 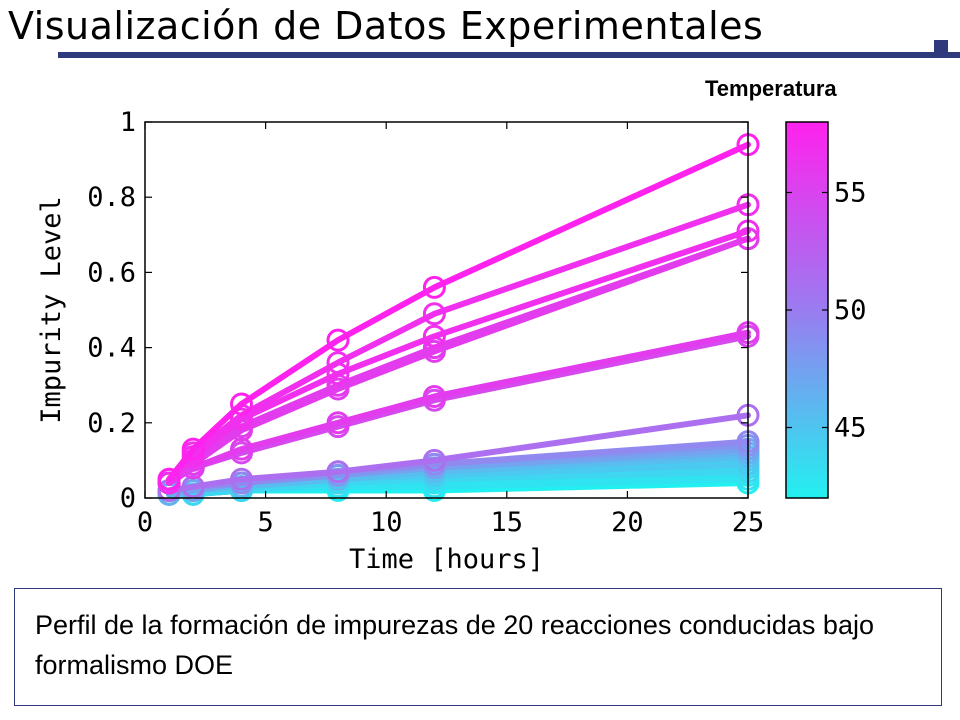 I want to click on x-tick-label: 25, so click(x=748, y=522).